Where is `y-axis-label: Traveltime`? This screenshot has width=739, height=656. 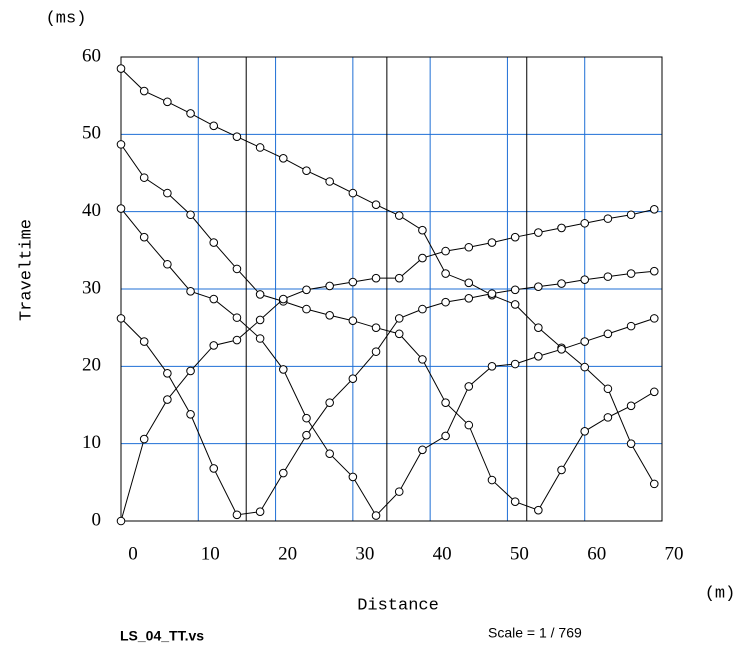
y-axis-label: Traveltime is located at coordinates (26, 270).